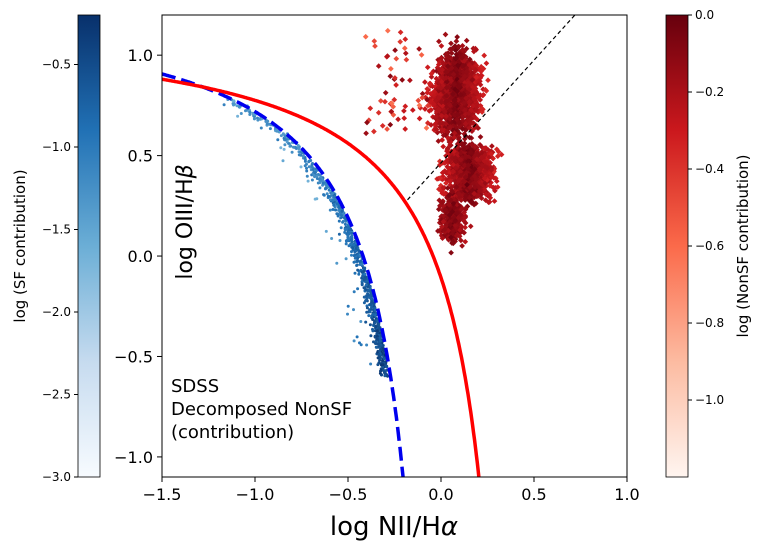 This screenshot has height=552, width=765. Describe the element at coordinates (56, 477) in the screenshot. I see `colorbar-tick-label: −3.0` at that location.